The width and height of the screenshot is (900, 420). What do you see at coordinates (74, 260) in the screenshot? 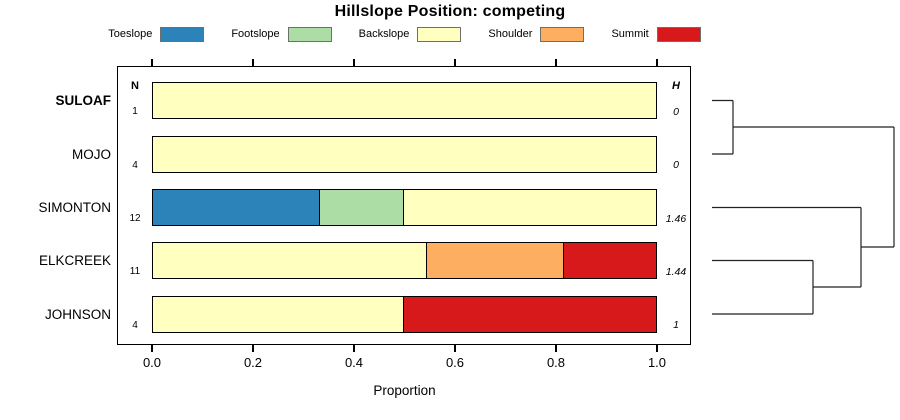
I see `row-label-elkcreek: ELKCREEK` at bounding box center [74, 260].